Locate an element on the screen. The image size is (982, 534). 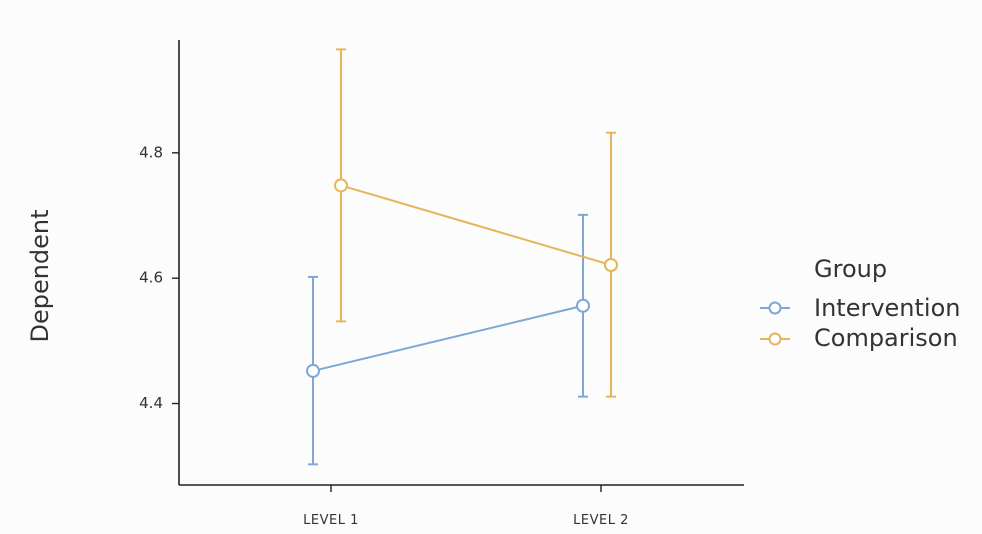
series-line-intervention is located at coordinates (448, 338).